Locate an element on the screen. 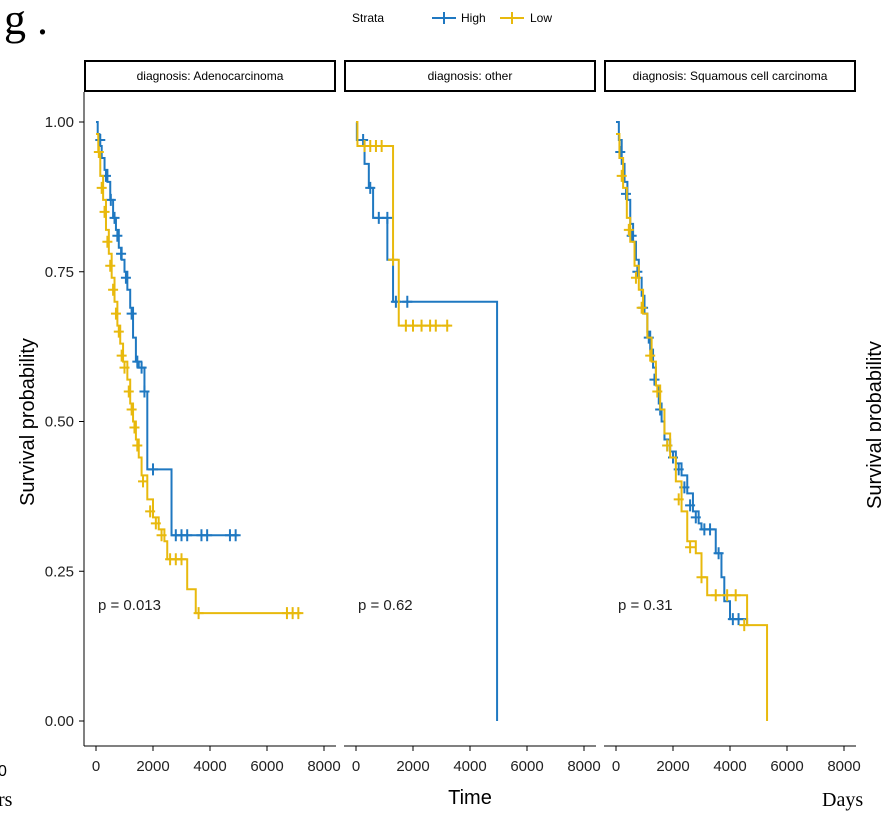  p-value-label: p = 0.62 is located at coordinates (385, 605).